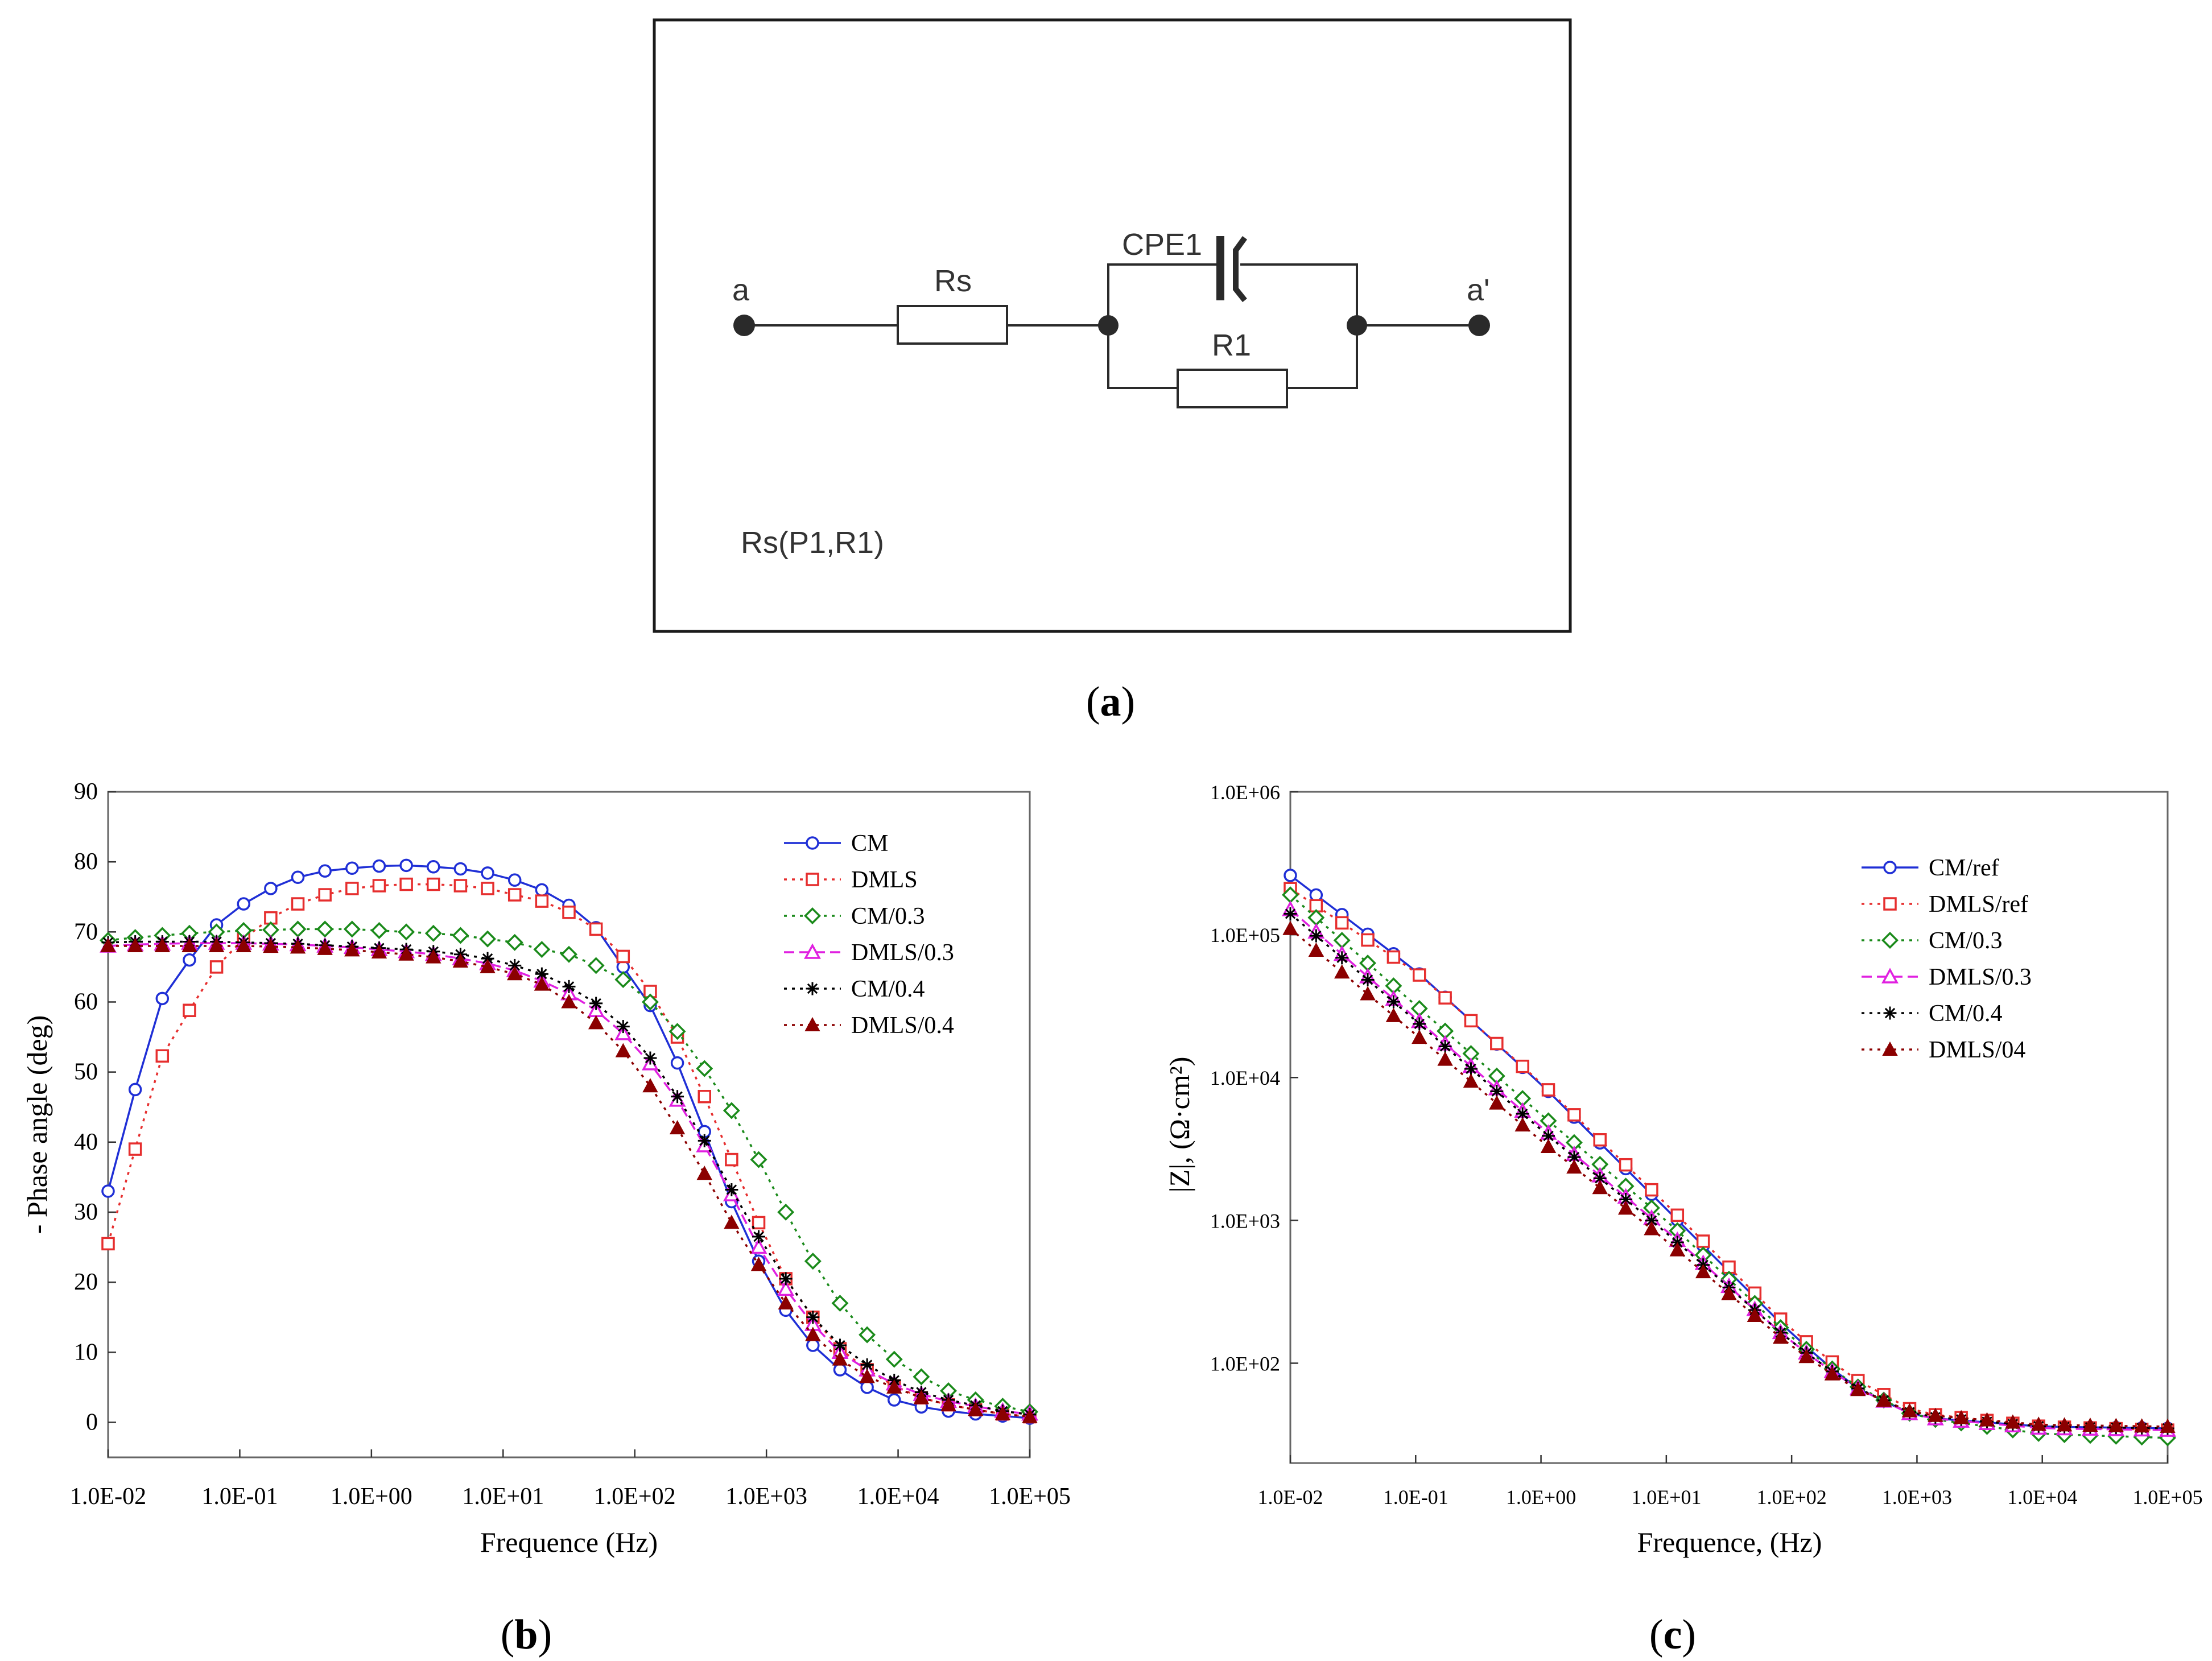 This screenshot has width=2212, height=1661. What do you see at coordinates (888, 989) in the screenshot?
I see `legend-label: CM/0.4` at bounding box center [888, 989].